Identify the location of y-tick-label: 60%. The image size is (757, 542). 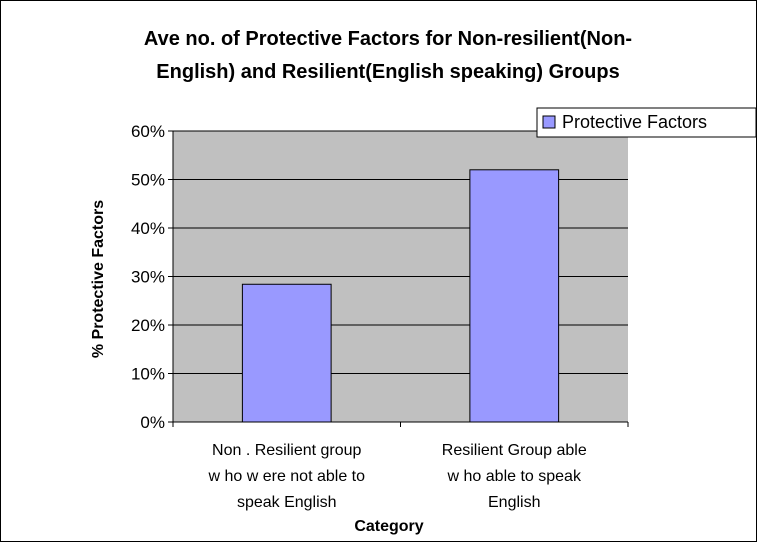
(148, 131).